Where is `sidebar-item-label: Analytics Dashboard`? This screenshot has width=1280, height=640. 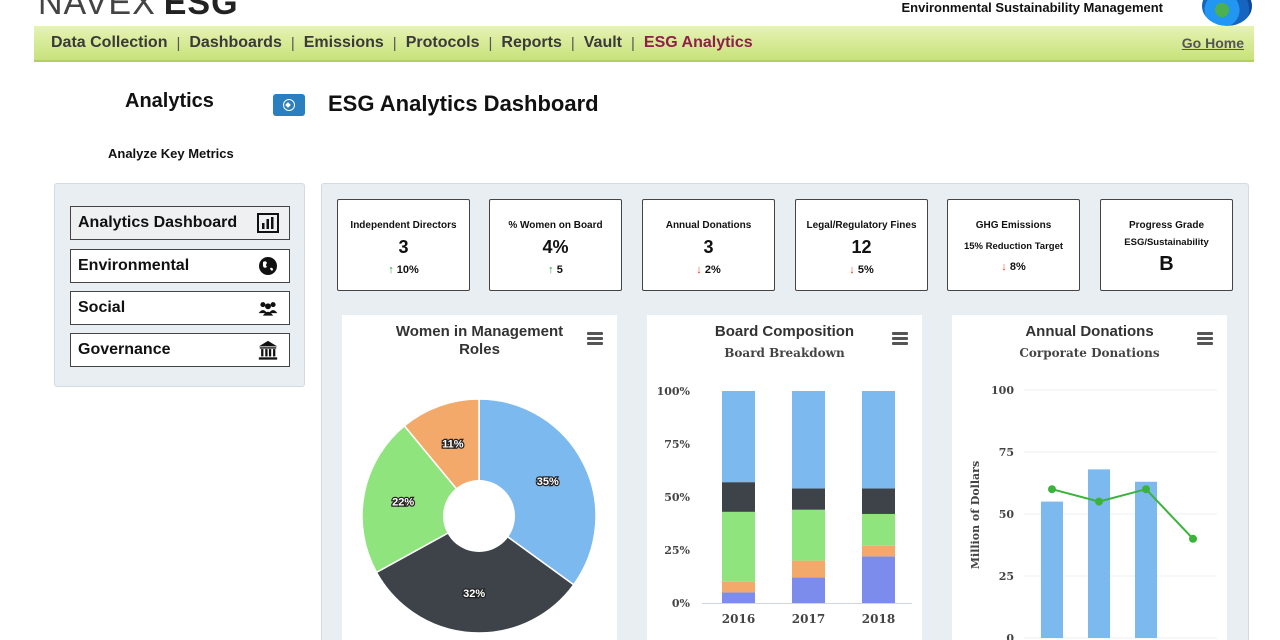 sidebar-item-label: Analytics Dashboard is located at coordinates (158, 222).